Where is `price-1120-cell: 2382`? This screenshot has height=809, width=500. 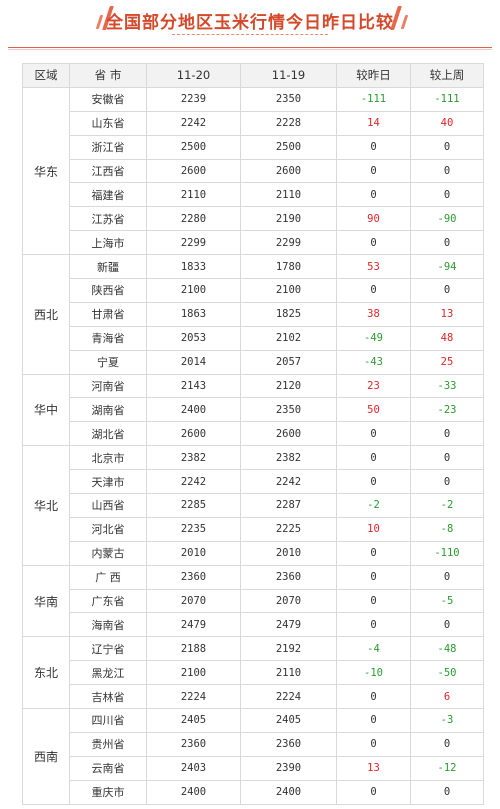
price-1120-cell: 2382 is located at coordinates (193, 458).